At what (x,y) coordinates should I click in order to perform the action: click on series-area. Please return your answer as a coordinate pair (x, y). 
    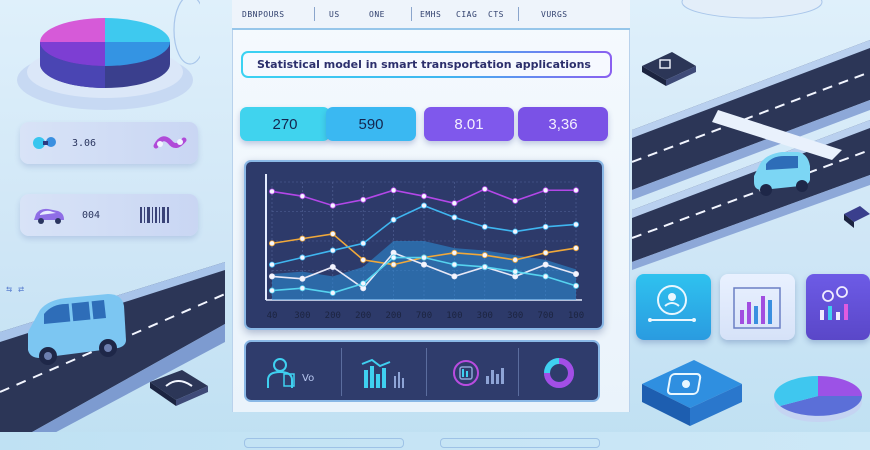
    Looking at the image, I should click on (424, 270).